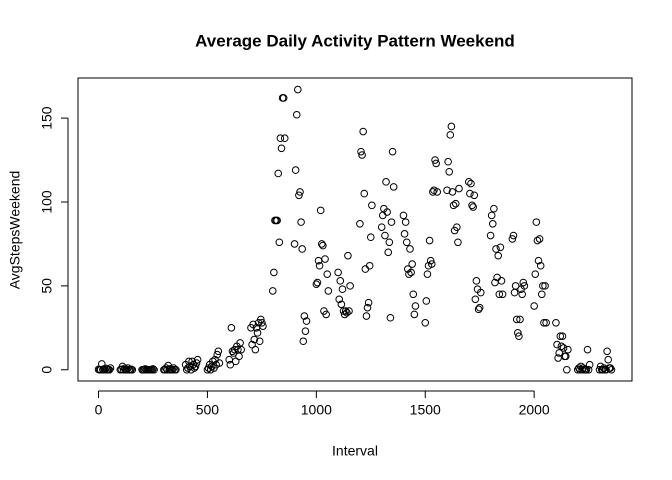 The image size is (672, 480). I want to click on y-tick-label: 100, so click(47, 202).